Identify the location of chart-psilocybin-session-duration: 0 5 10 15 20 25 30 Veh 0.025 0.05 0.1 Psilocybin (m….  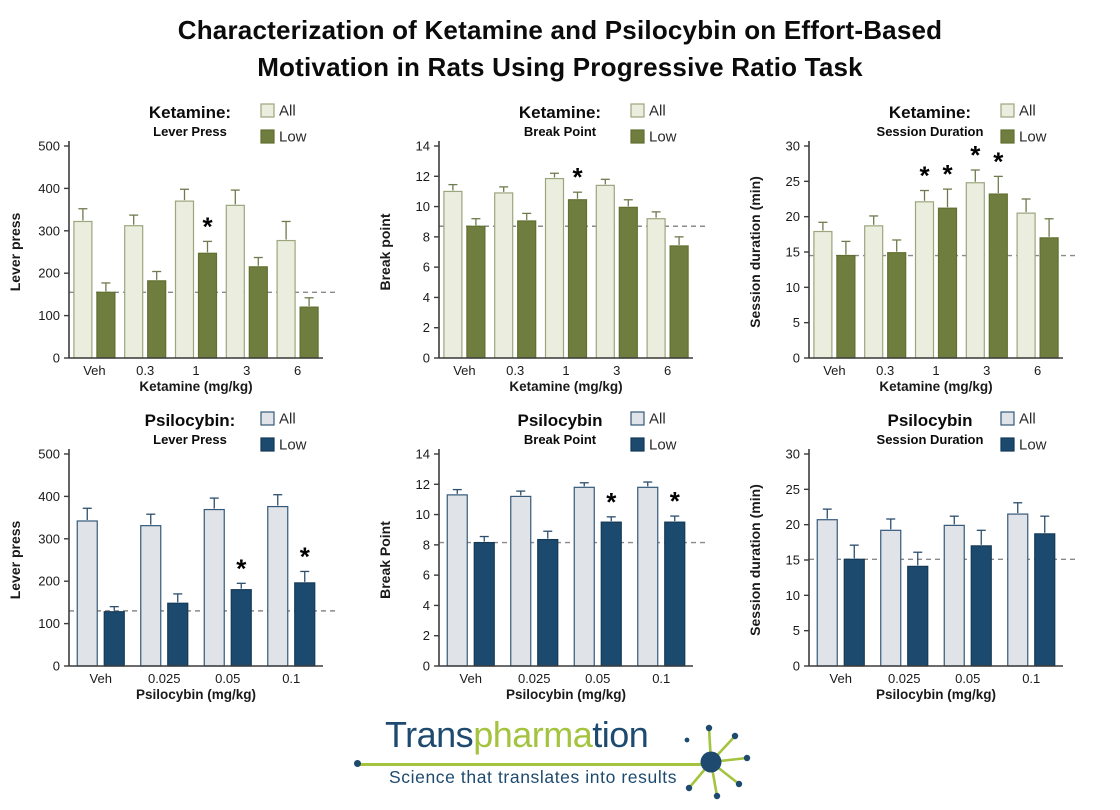
(930, 556).